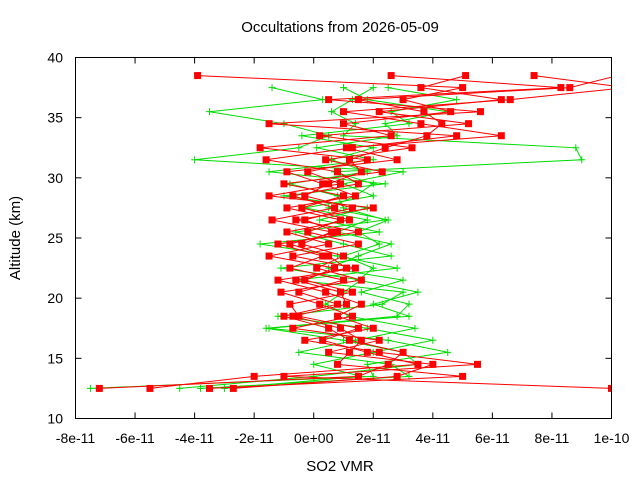 The image size is (640, 480). Describe the element at coordinates (15, 238) in the screenshot. I see `y-axis-label: Altitude (km)` at that location.